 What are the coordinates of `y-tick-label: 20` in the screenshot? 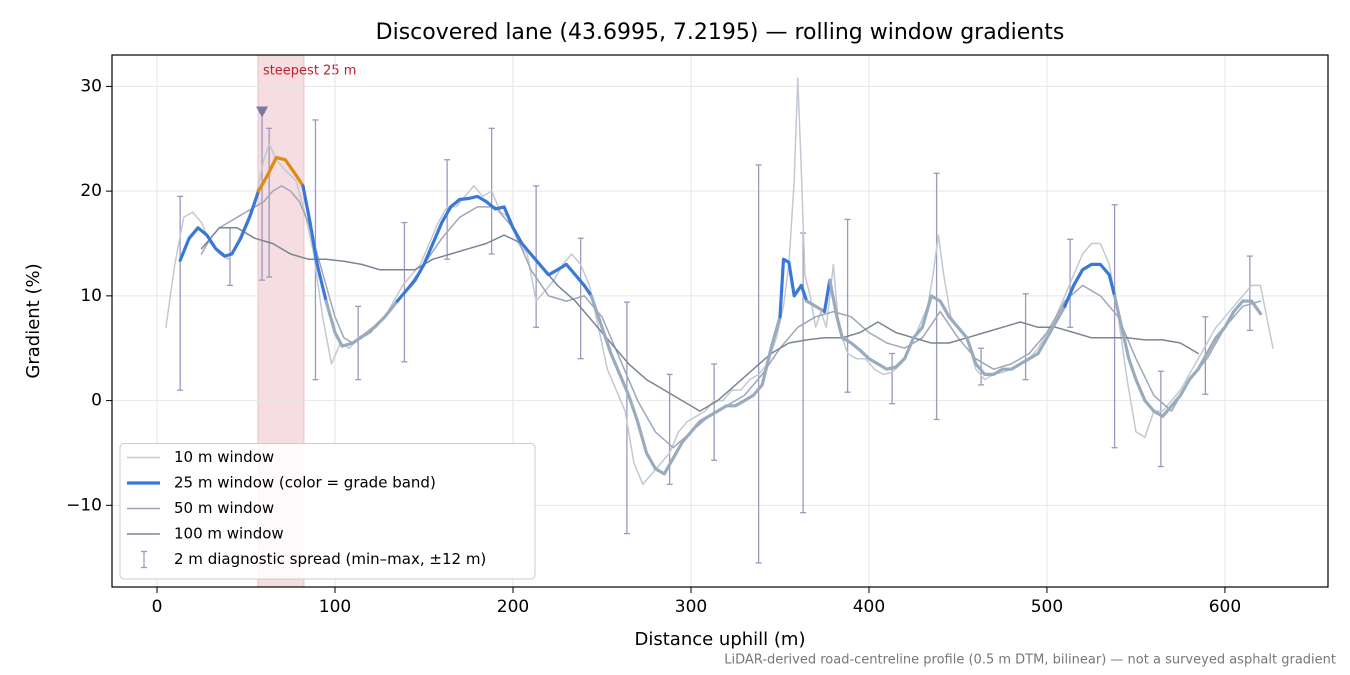 It's located at (91, 191).